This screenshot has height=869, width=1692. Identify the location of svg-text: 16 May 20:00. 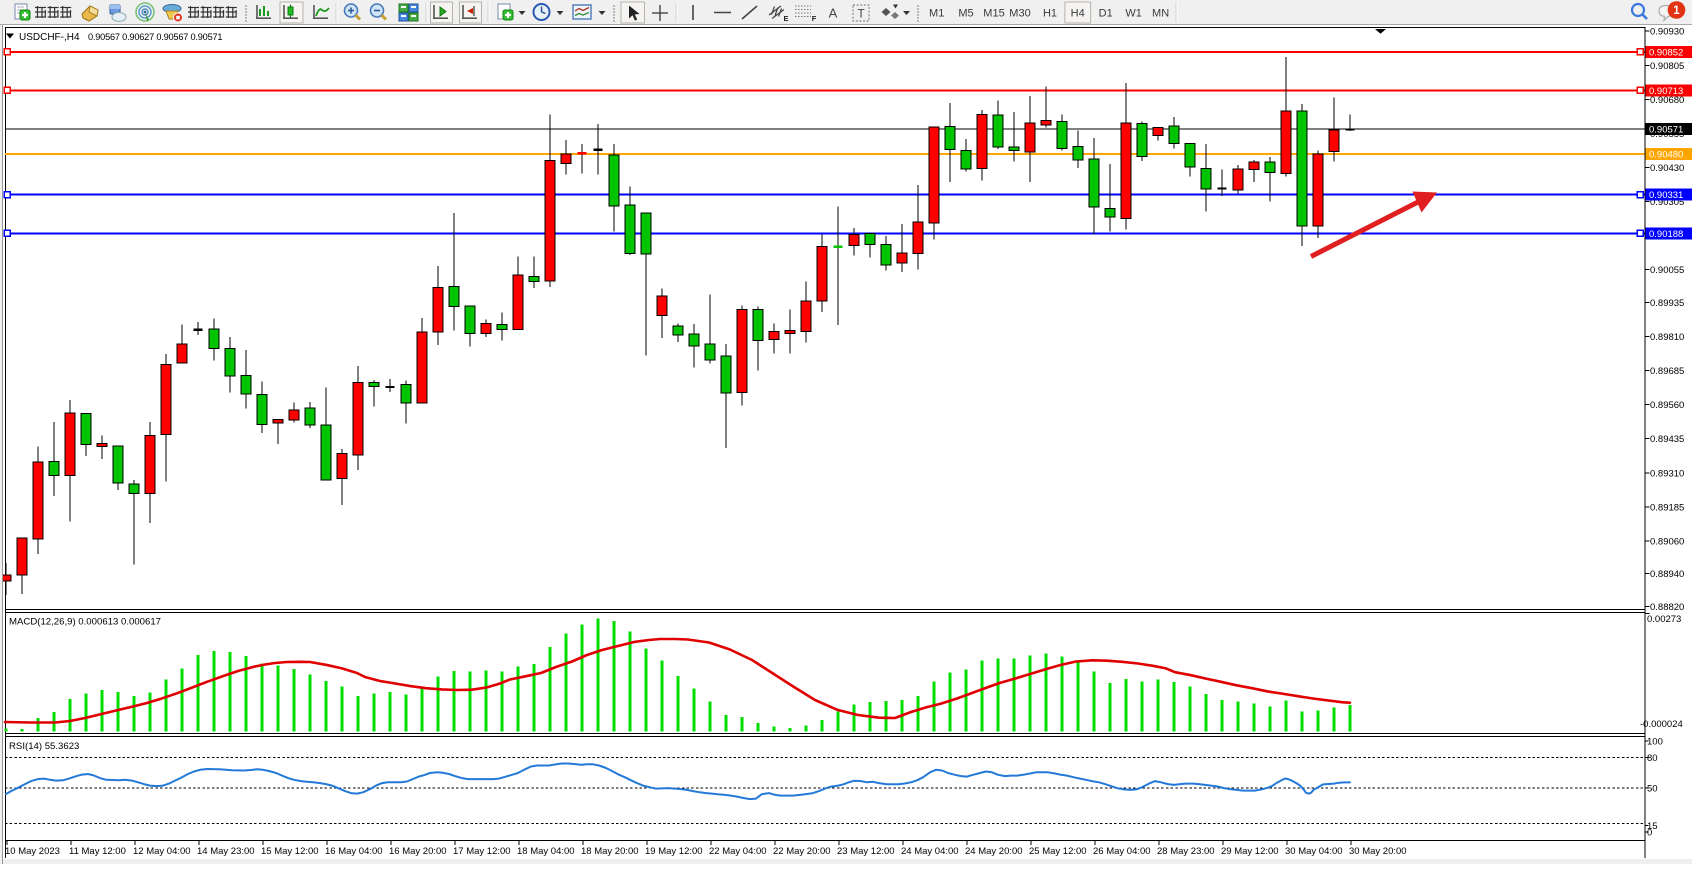
(418, 851).